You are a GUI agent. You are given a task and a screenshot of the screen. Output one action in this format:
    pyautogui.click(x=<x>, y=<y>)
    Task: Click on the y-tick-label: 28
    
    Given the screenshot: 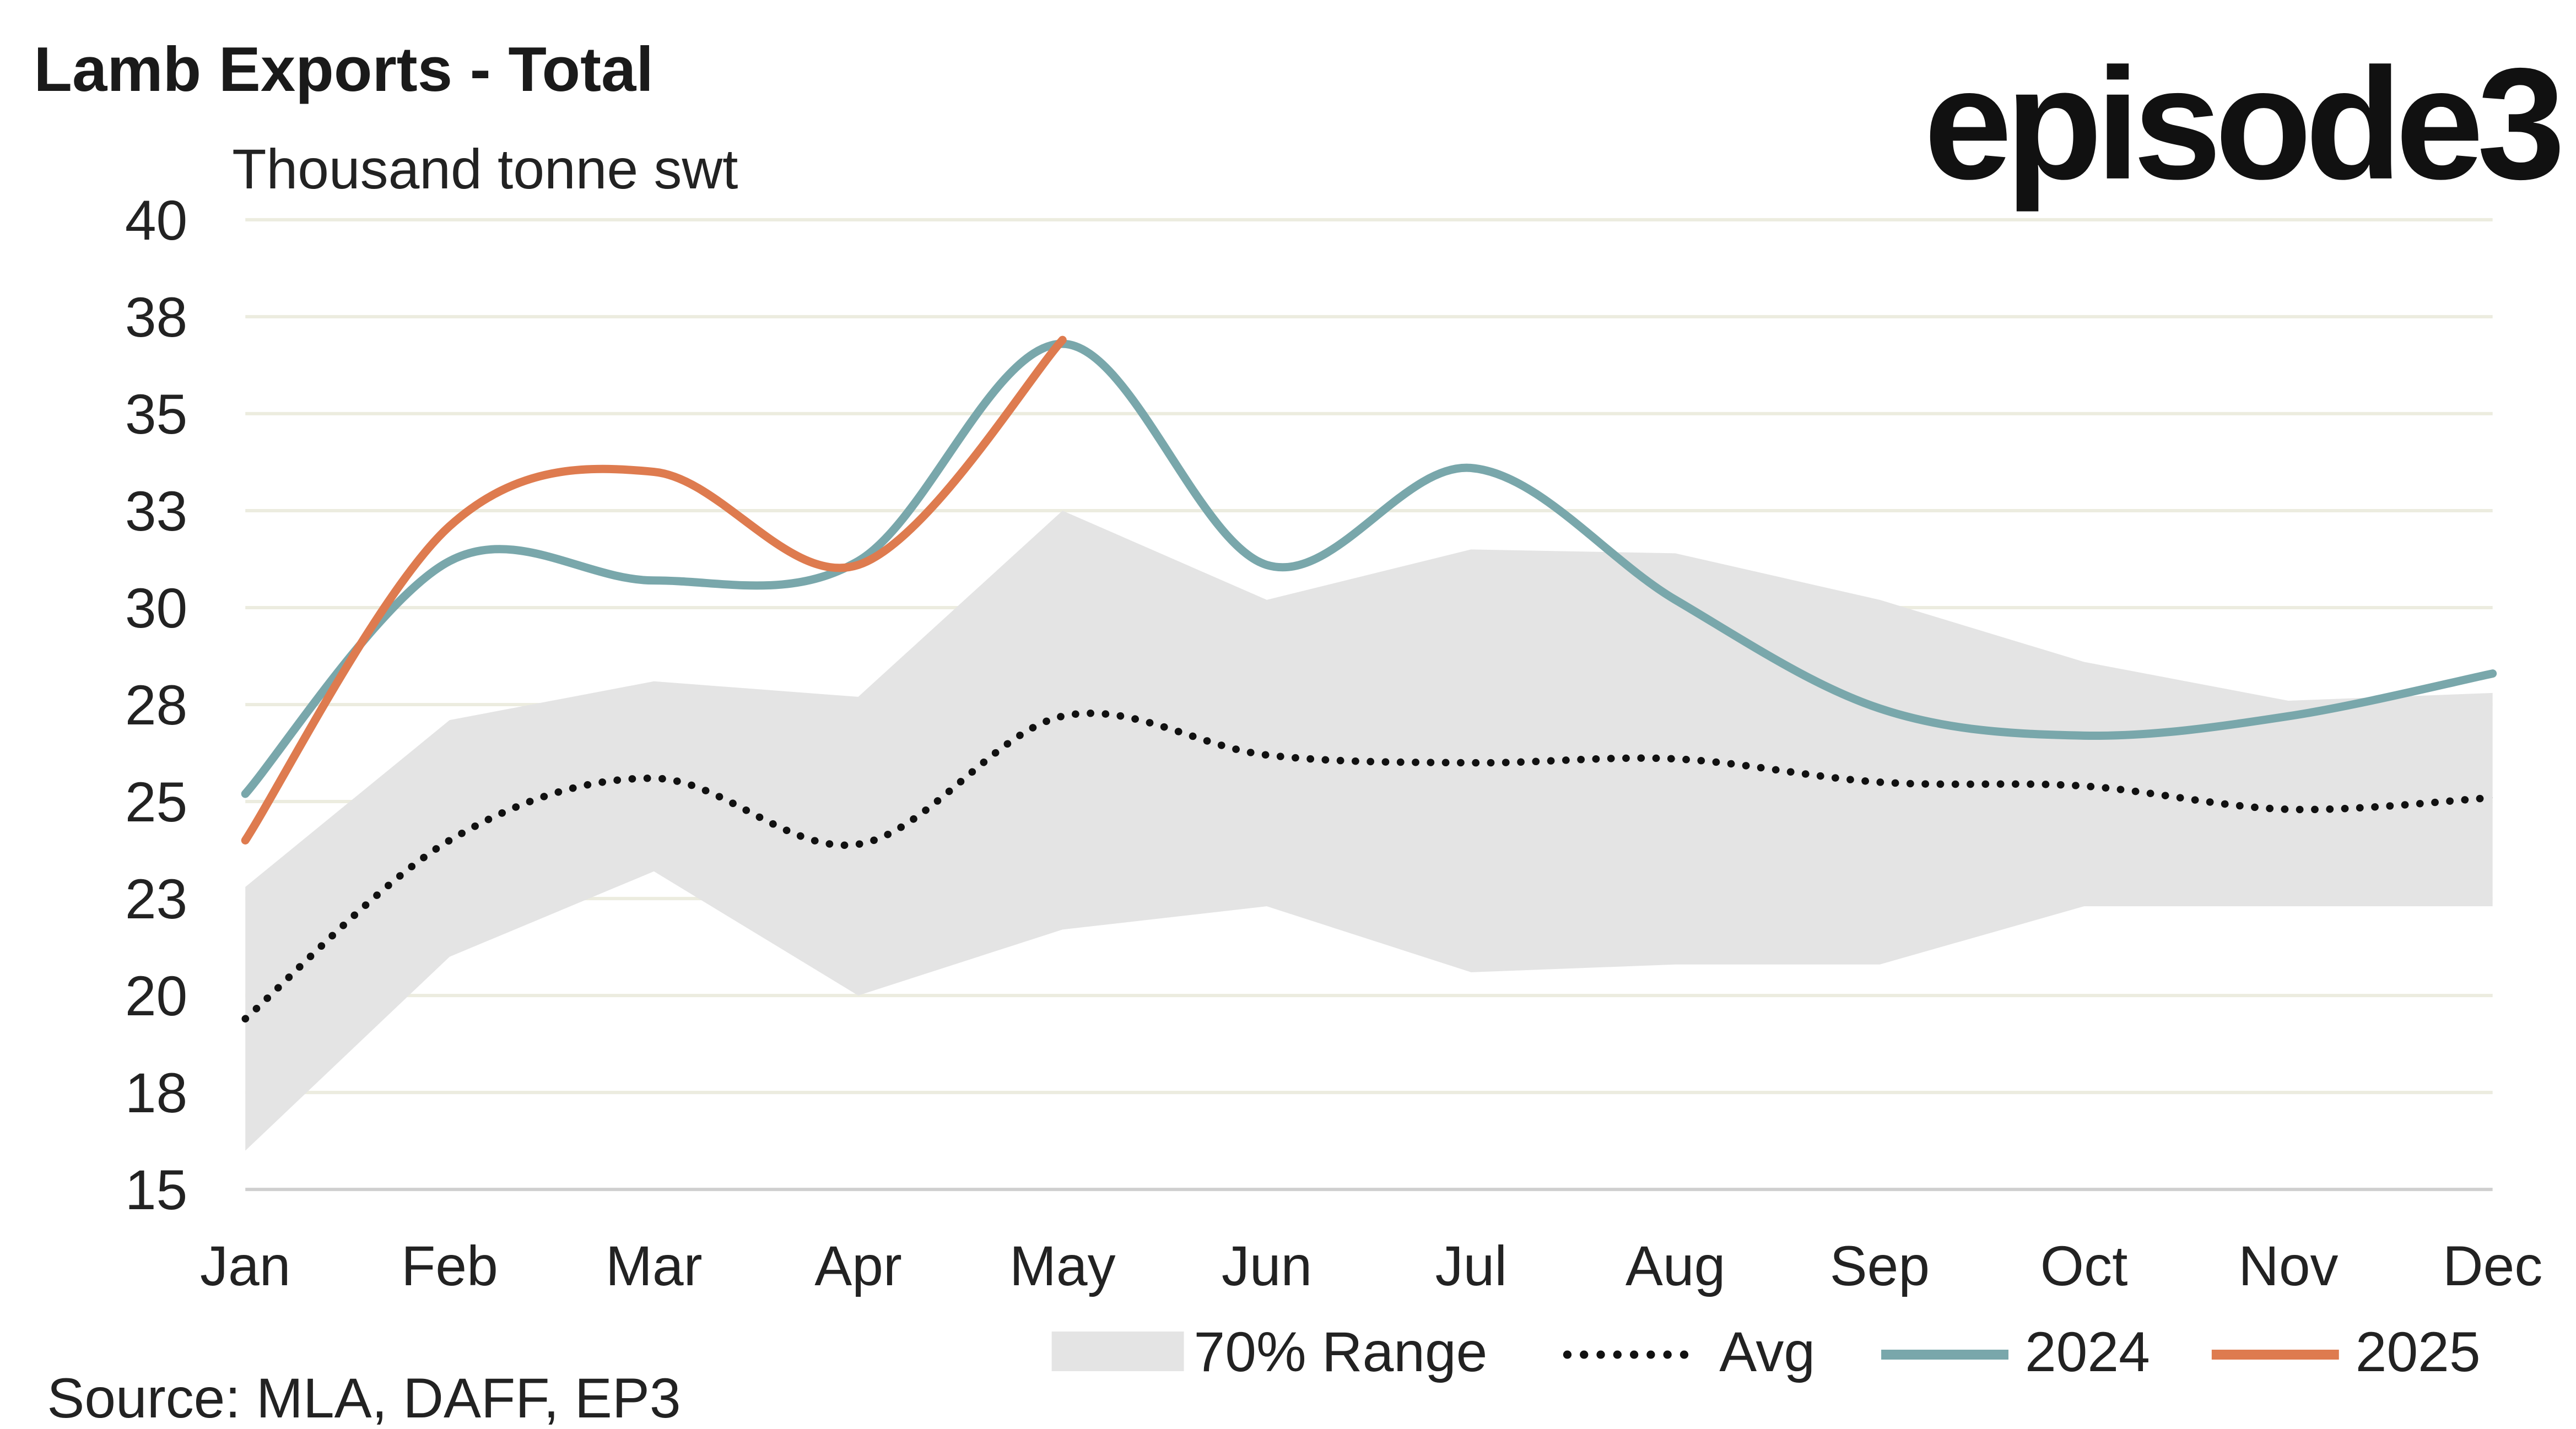 What is the action you would take?
    pyautogui.click(x=156, y=705)
    